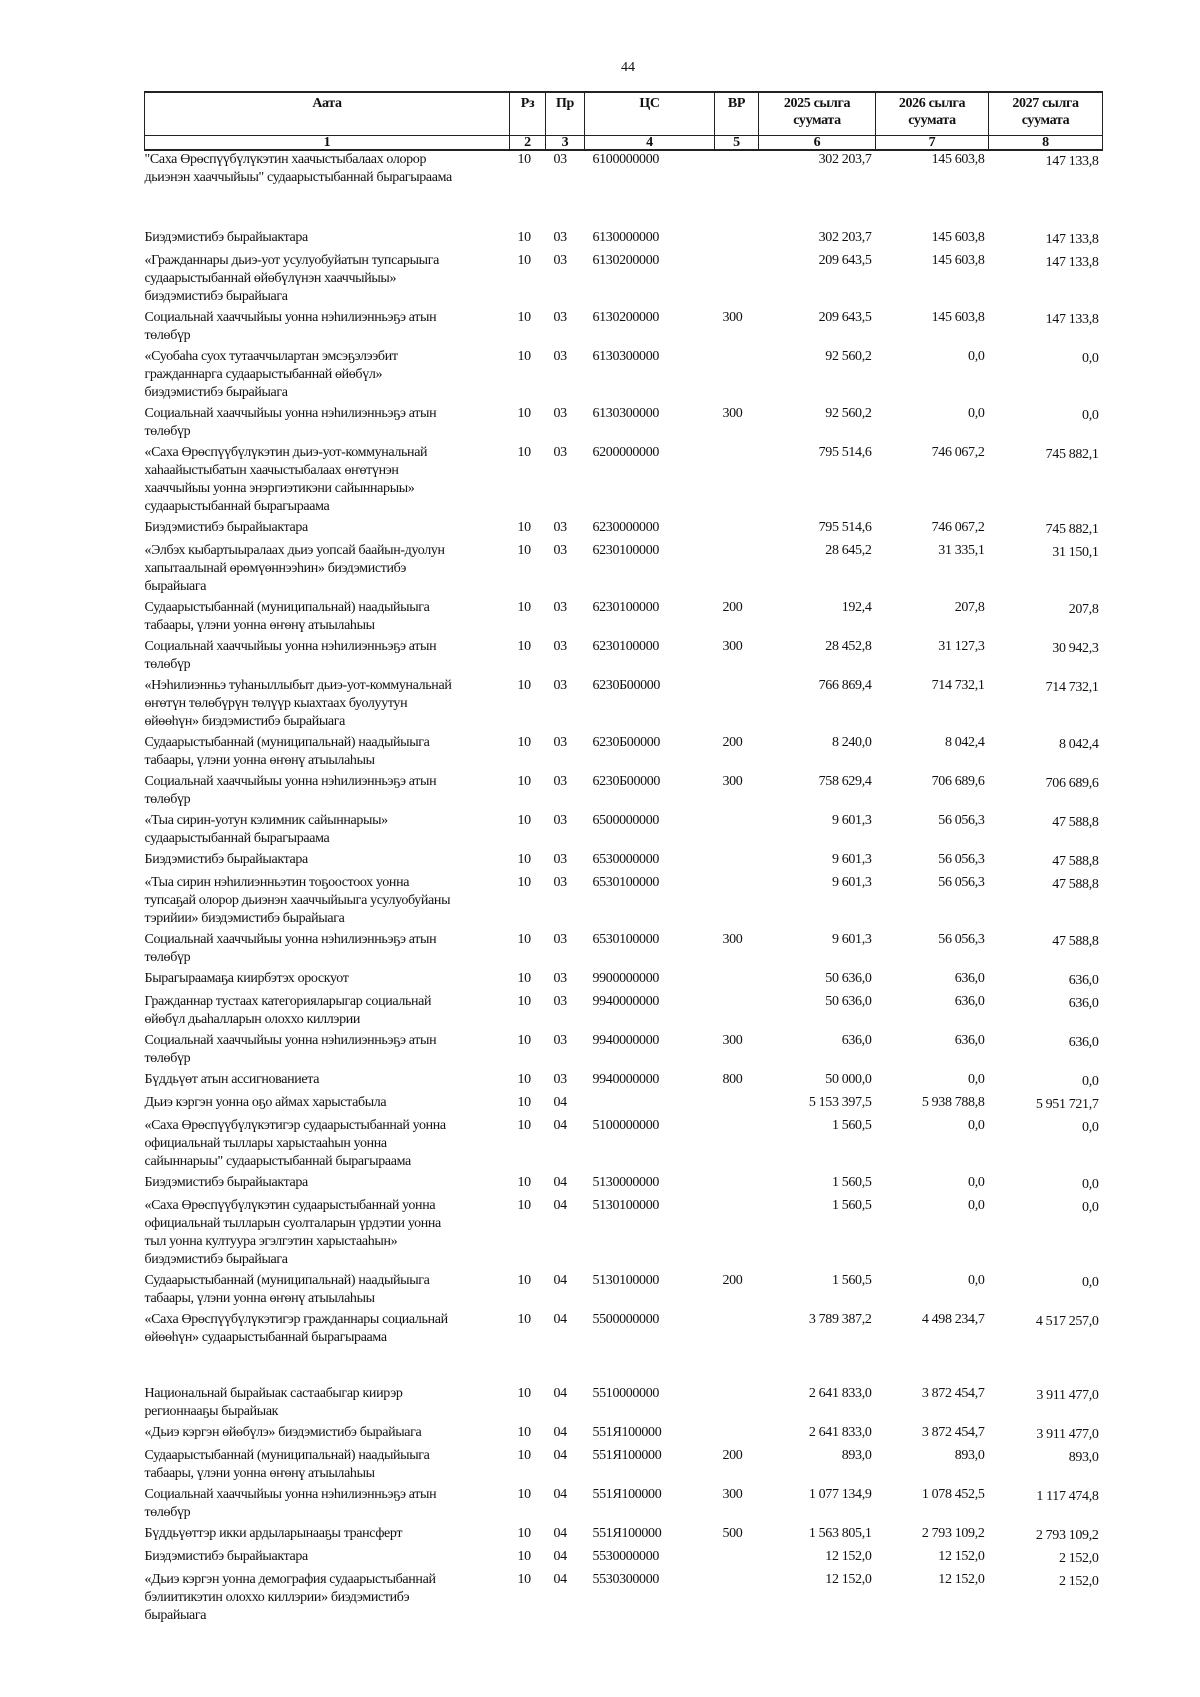 This screenshot has width=1200, height=1697. I want to click on cell-sum-2025: 3 789 387,2, so click(840, 1319).